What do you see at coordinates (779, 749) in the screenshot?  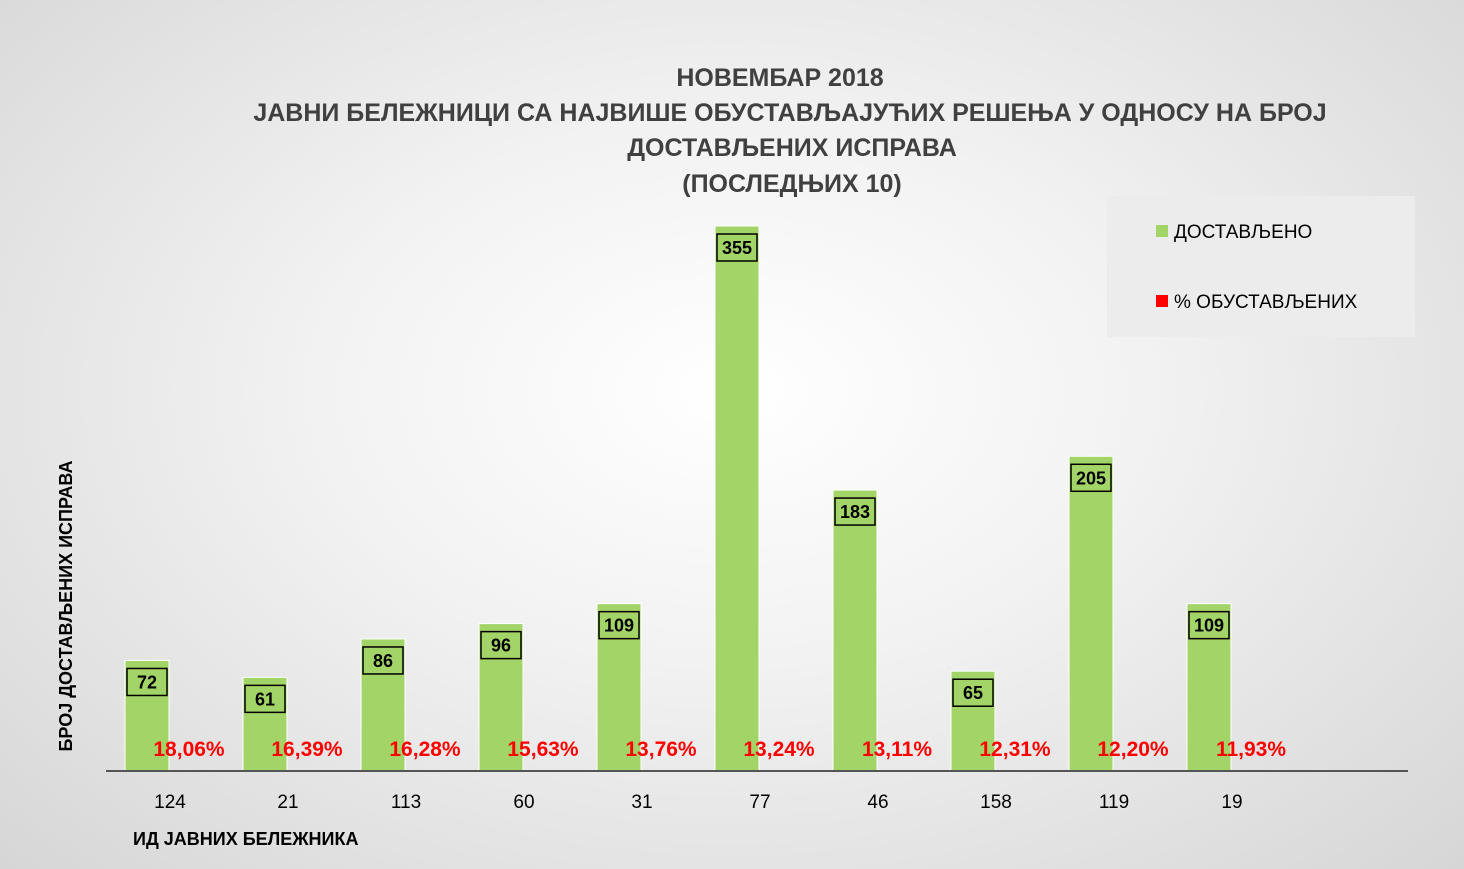 I see `percent-label-77: 13,24%` at bounding box center [779, 749].